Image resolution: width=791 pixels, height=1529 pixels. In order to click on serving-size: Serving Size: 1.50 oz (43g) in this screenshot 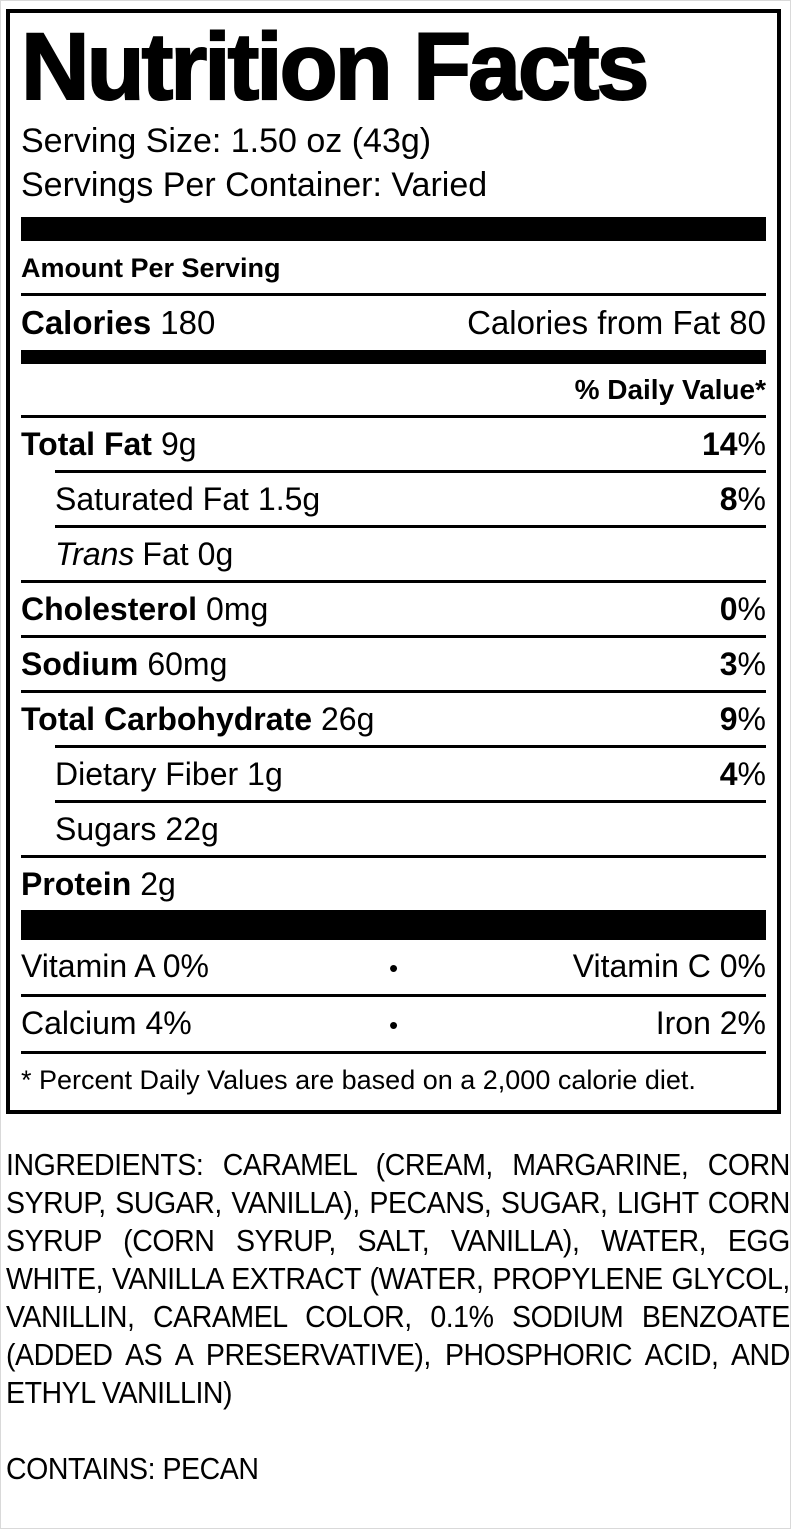, I will do `click(226, 141)`.